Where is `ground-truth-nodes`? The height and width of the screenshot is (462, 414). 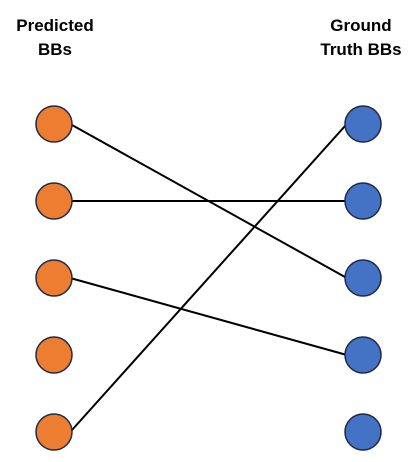
ground-truth-nodes is located at coordinates (363, 278).